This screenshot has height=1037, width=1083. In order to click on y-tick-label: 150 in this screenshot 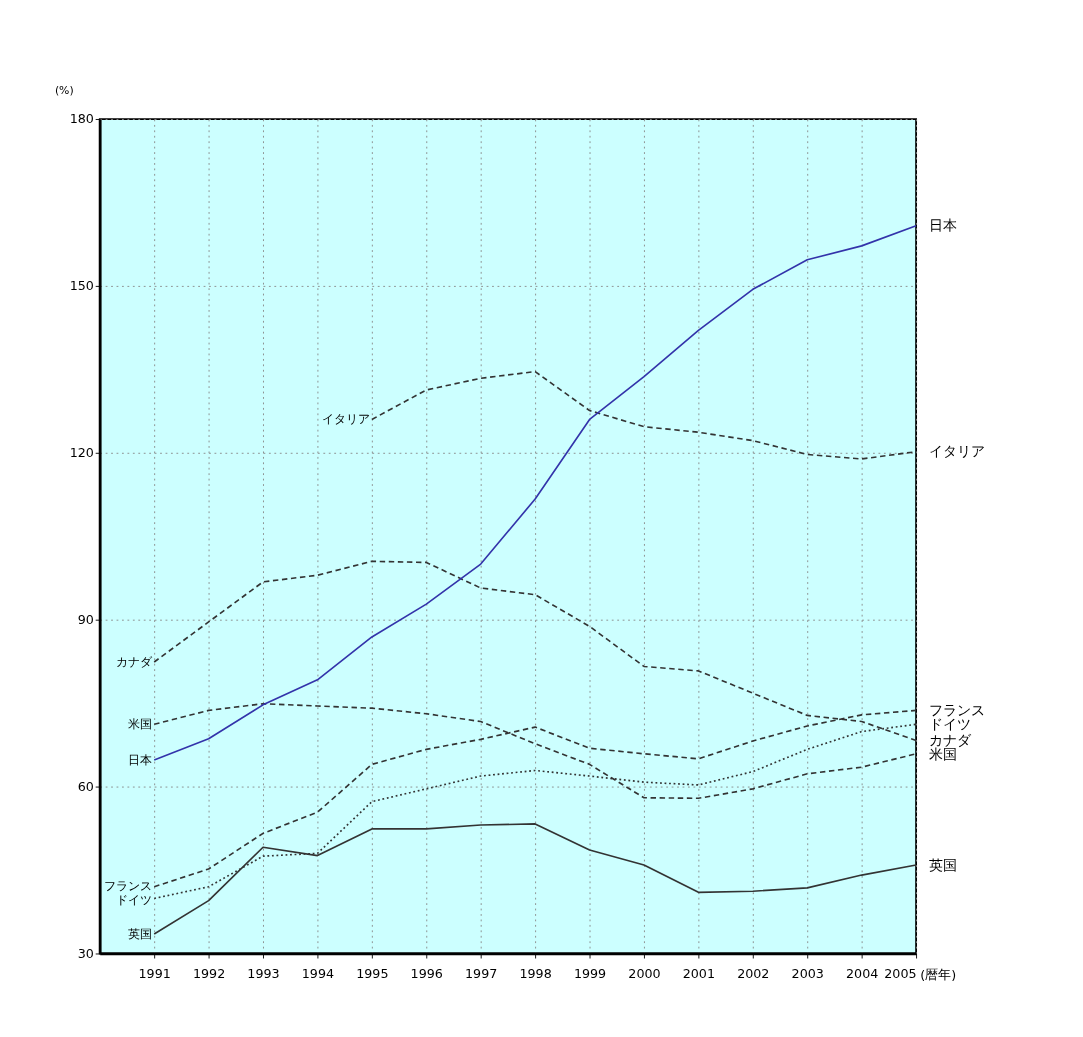, I will do `click(81, 286)`.